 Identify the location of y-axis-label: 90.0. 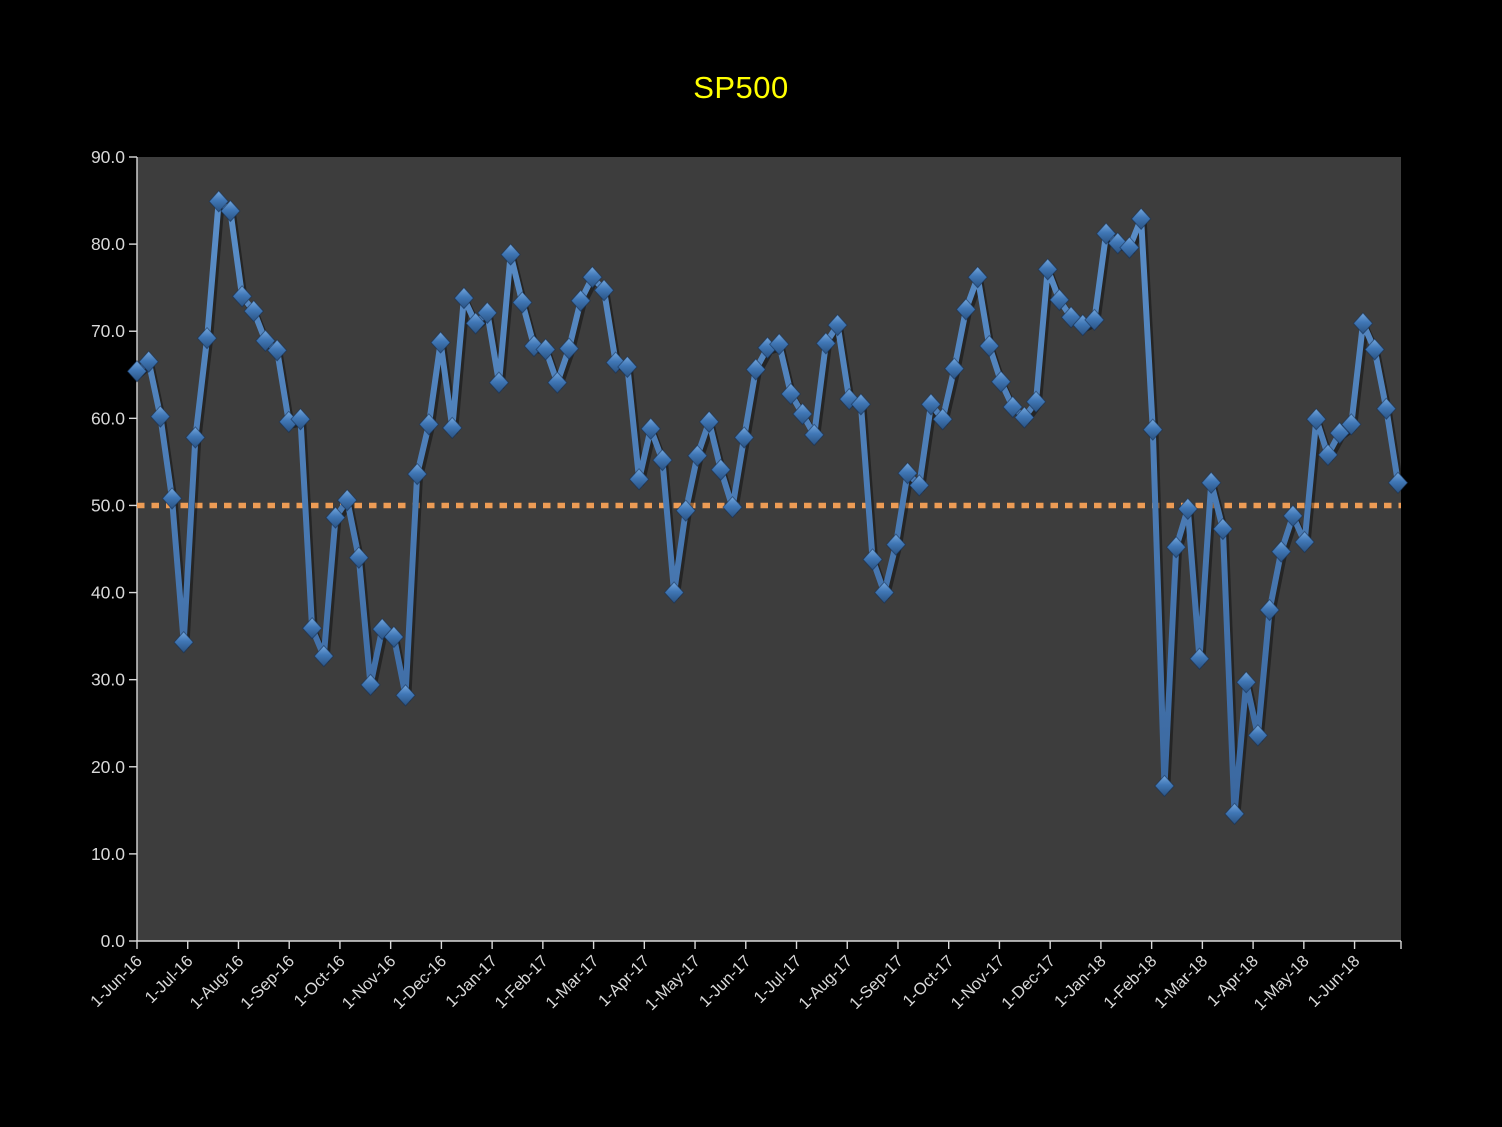
(108, 157).